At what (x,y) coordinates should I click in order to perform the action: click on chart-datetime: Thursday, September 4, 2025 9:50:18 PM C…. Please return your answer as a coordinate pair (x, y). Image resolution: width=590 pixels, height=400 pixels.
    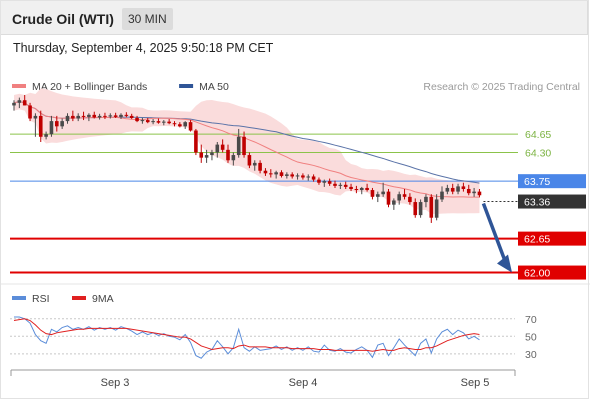
    Looking at the image, I should click on (143, 48).